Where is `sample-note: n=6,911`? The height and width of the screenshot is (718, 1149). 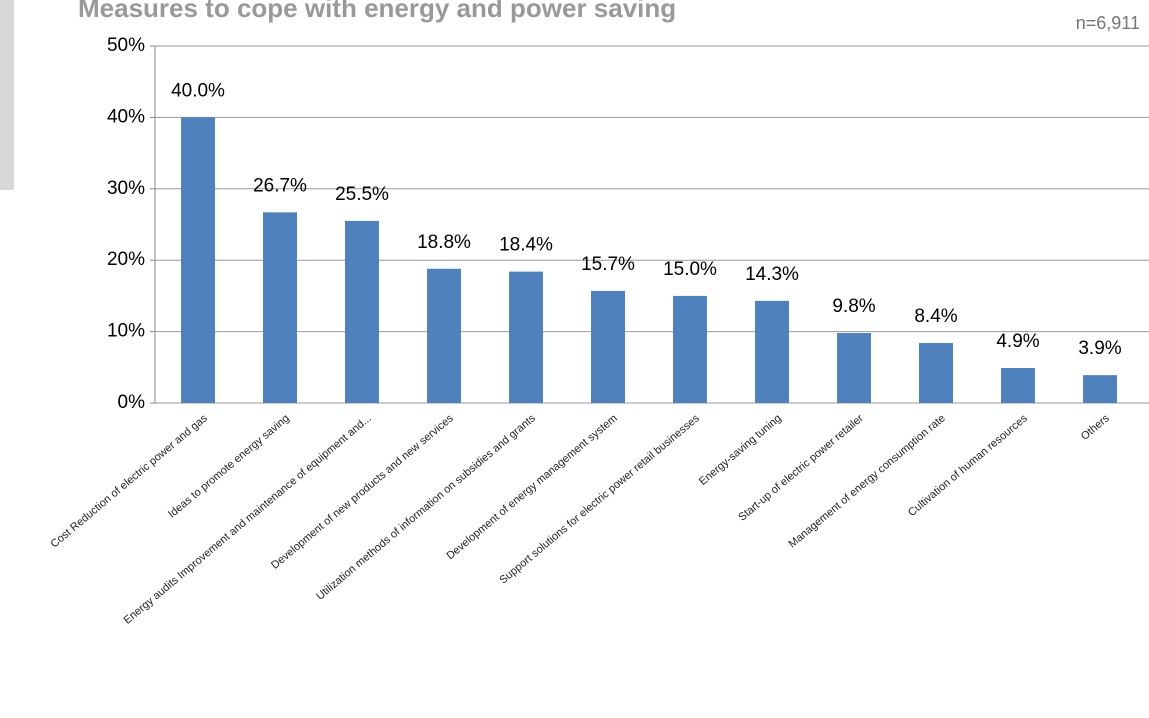
sample-note: n=6,911 is located at coordinates (1108, 23).